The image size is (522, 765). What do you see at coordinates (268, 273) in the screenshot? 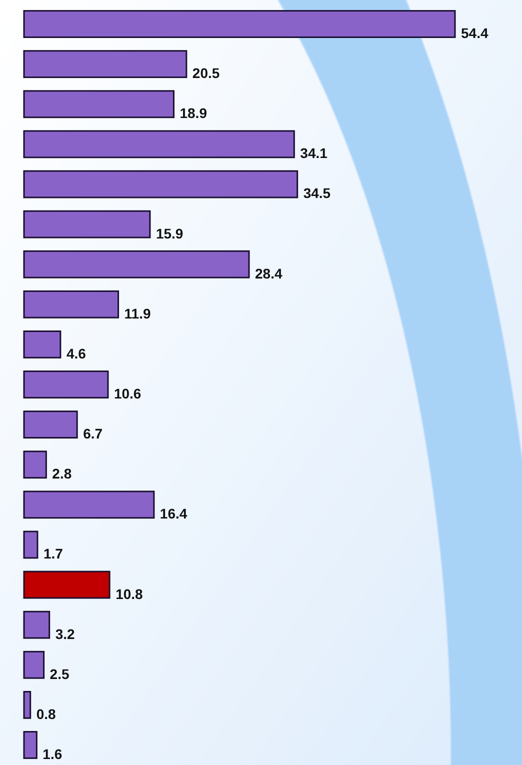
I see `data-label: 28.4` at bounding box center [268, 273].